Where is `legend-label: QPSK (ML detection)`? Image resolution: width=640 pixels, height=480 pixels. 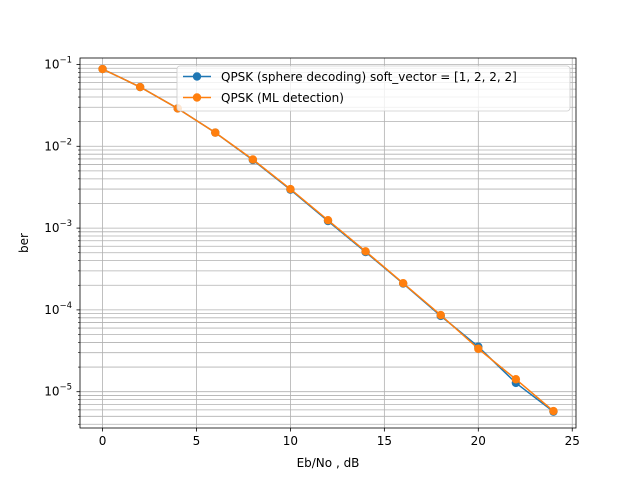
legend-label: QPSK (ML detection) is located at coordinates (282, 98).